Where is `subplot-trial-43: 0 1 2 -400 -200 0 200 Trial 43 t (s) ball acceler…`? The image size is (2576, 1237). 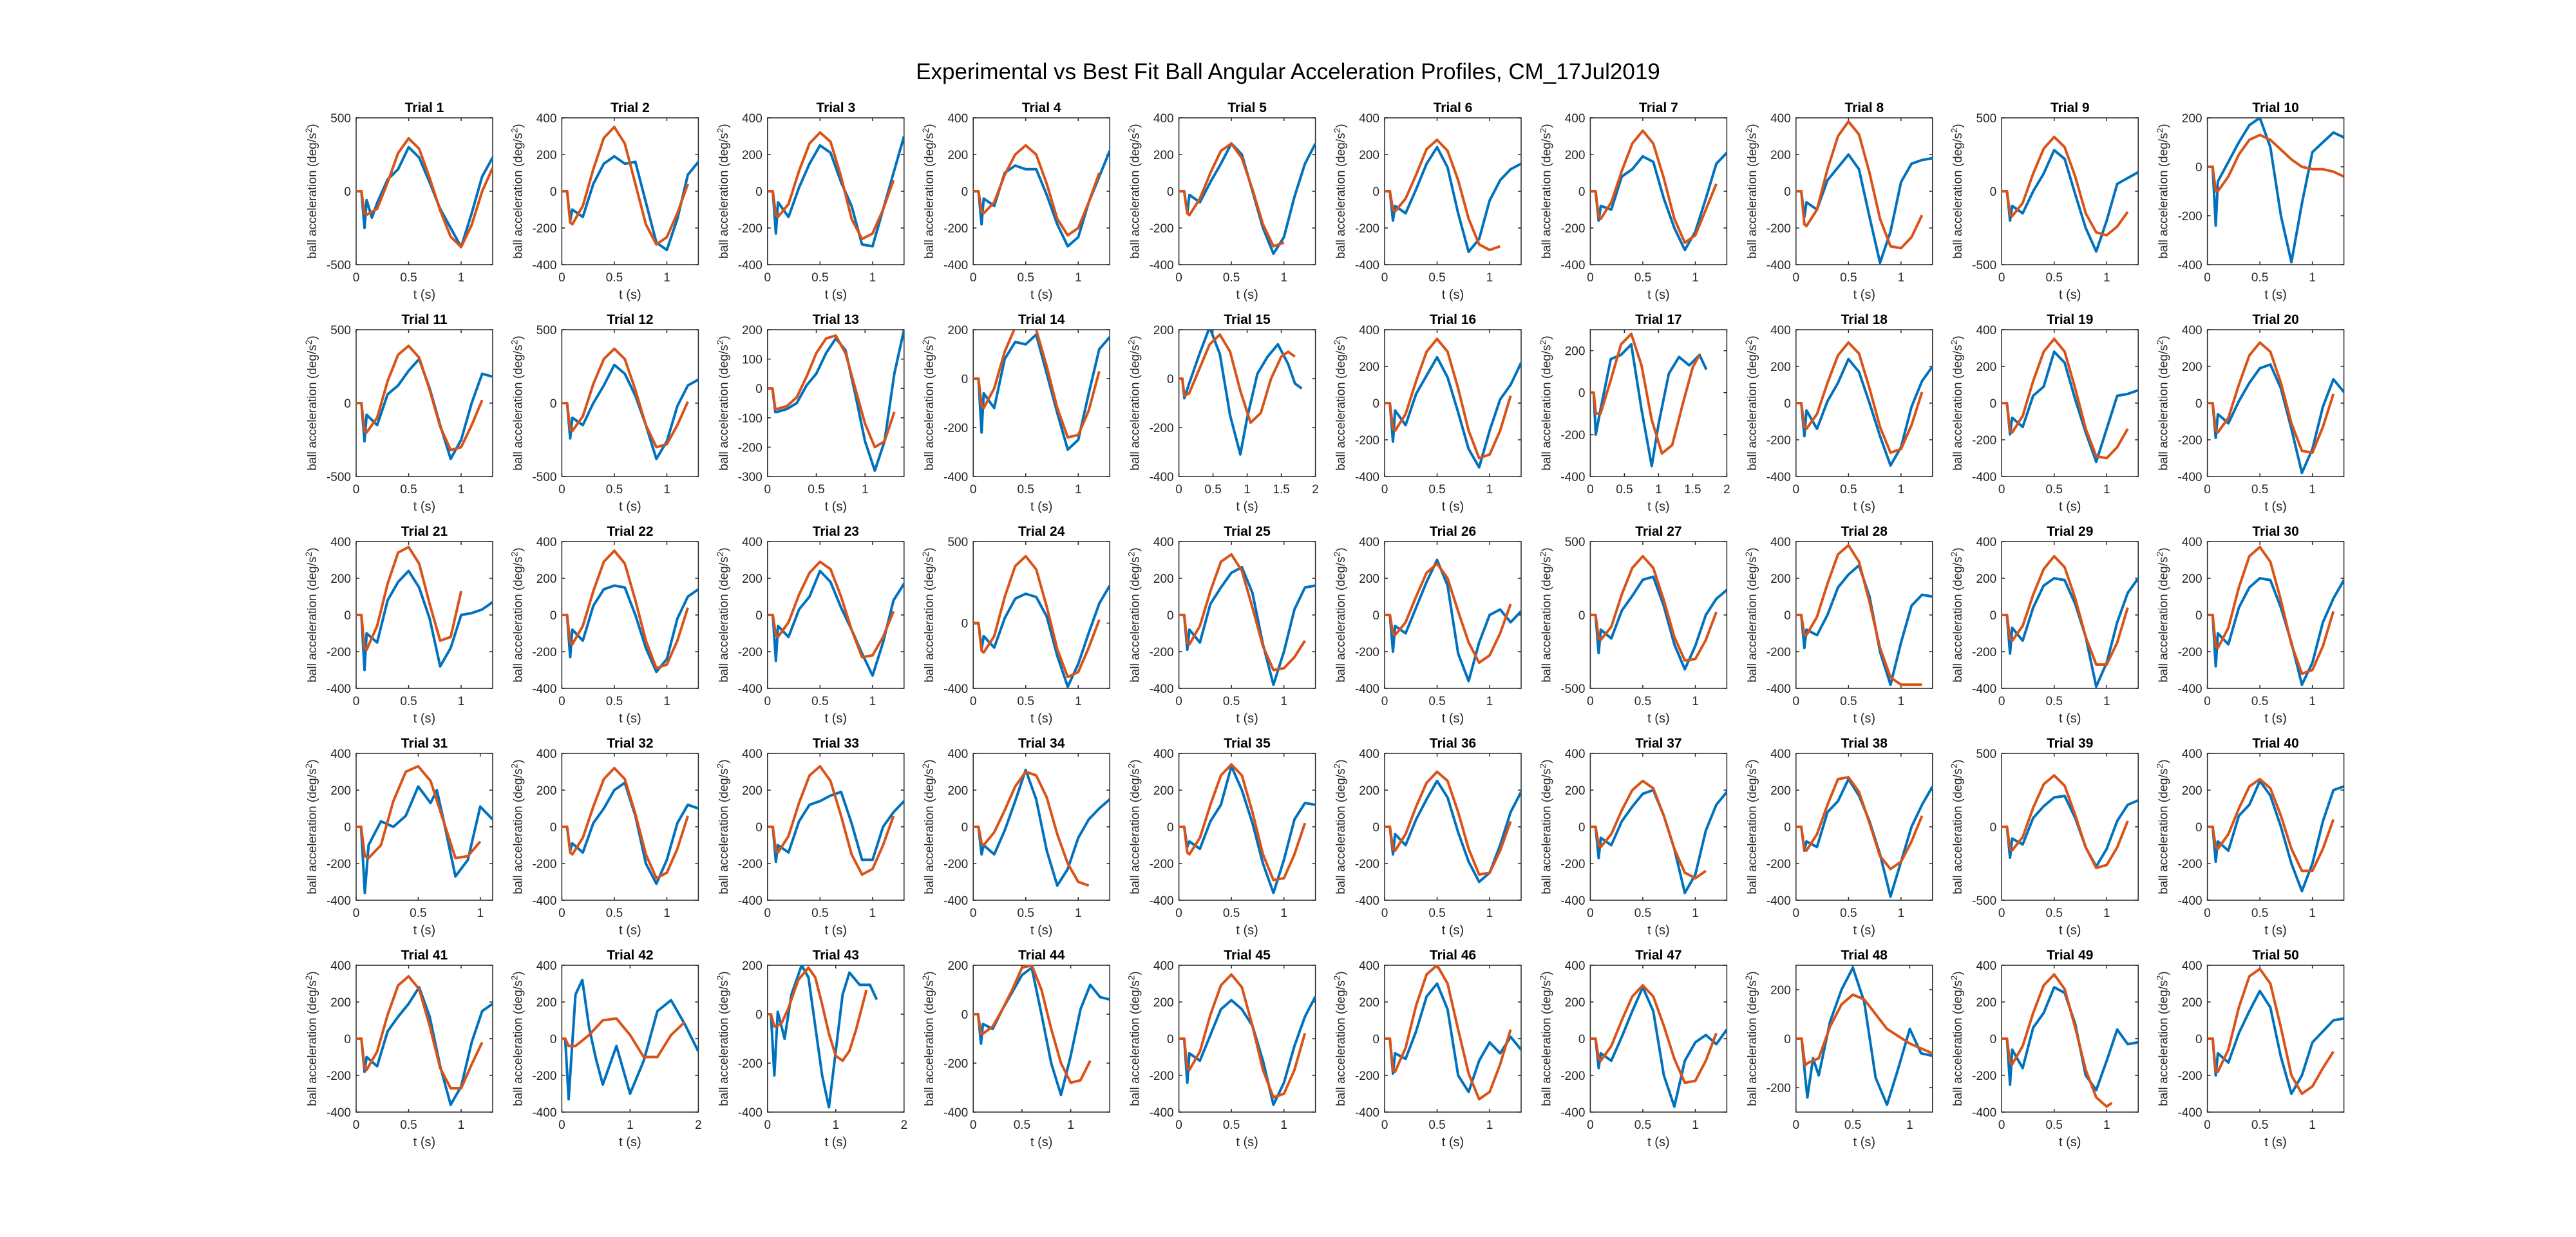
subplot-trial-43: 0 1 2 -400 -200 0 200 Trial 43 t (s) ball acceler… is located at coordinates (811, 1048).